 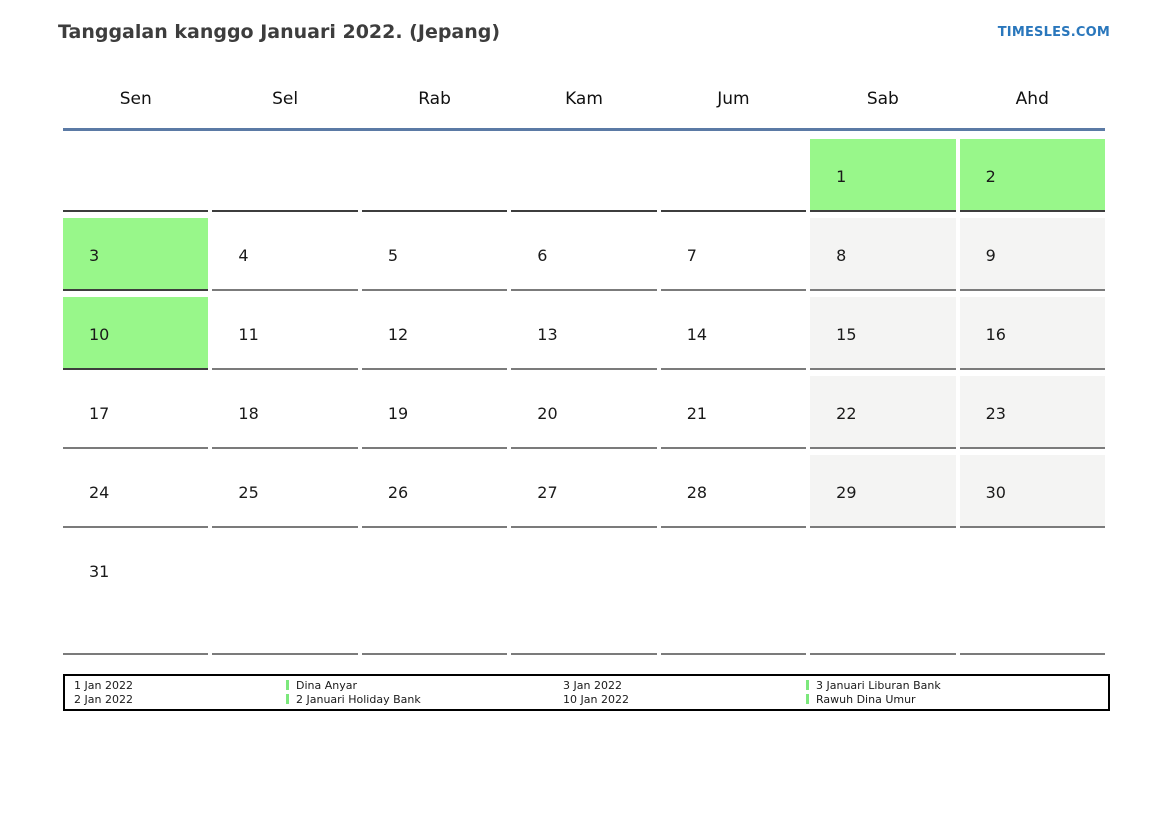 What do you see at coordinates (248, 413) in the screenshot?
I see `day-number: 18` at bounding box center [248, 413].